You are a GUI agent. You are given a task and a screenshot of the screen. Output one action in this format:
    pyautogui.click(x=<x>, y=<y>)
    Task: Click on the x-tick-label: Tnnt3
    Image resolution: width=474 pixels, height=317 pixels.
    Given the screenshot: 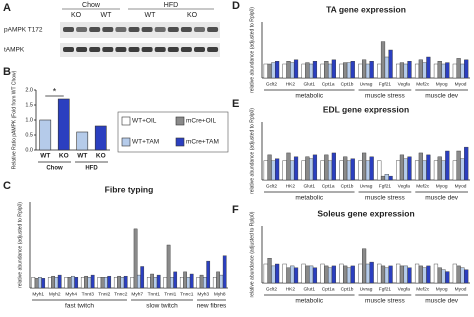 What is the action you would take?
    pyautogui.click(x=88, y=294)
    